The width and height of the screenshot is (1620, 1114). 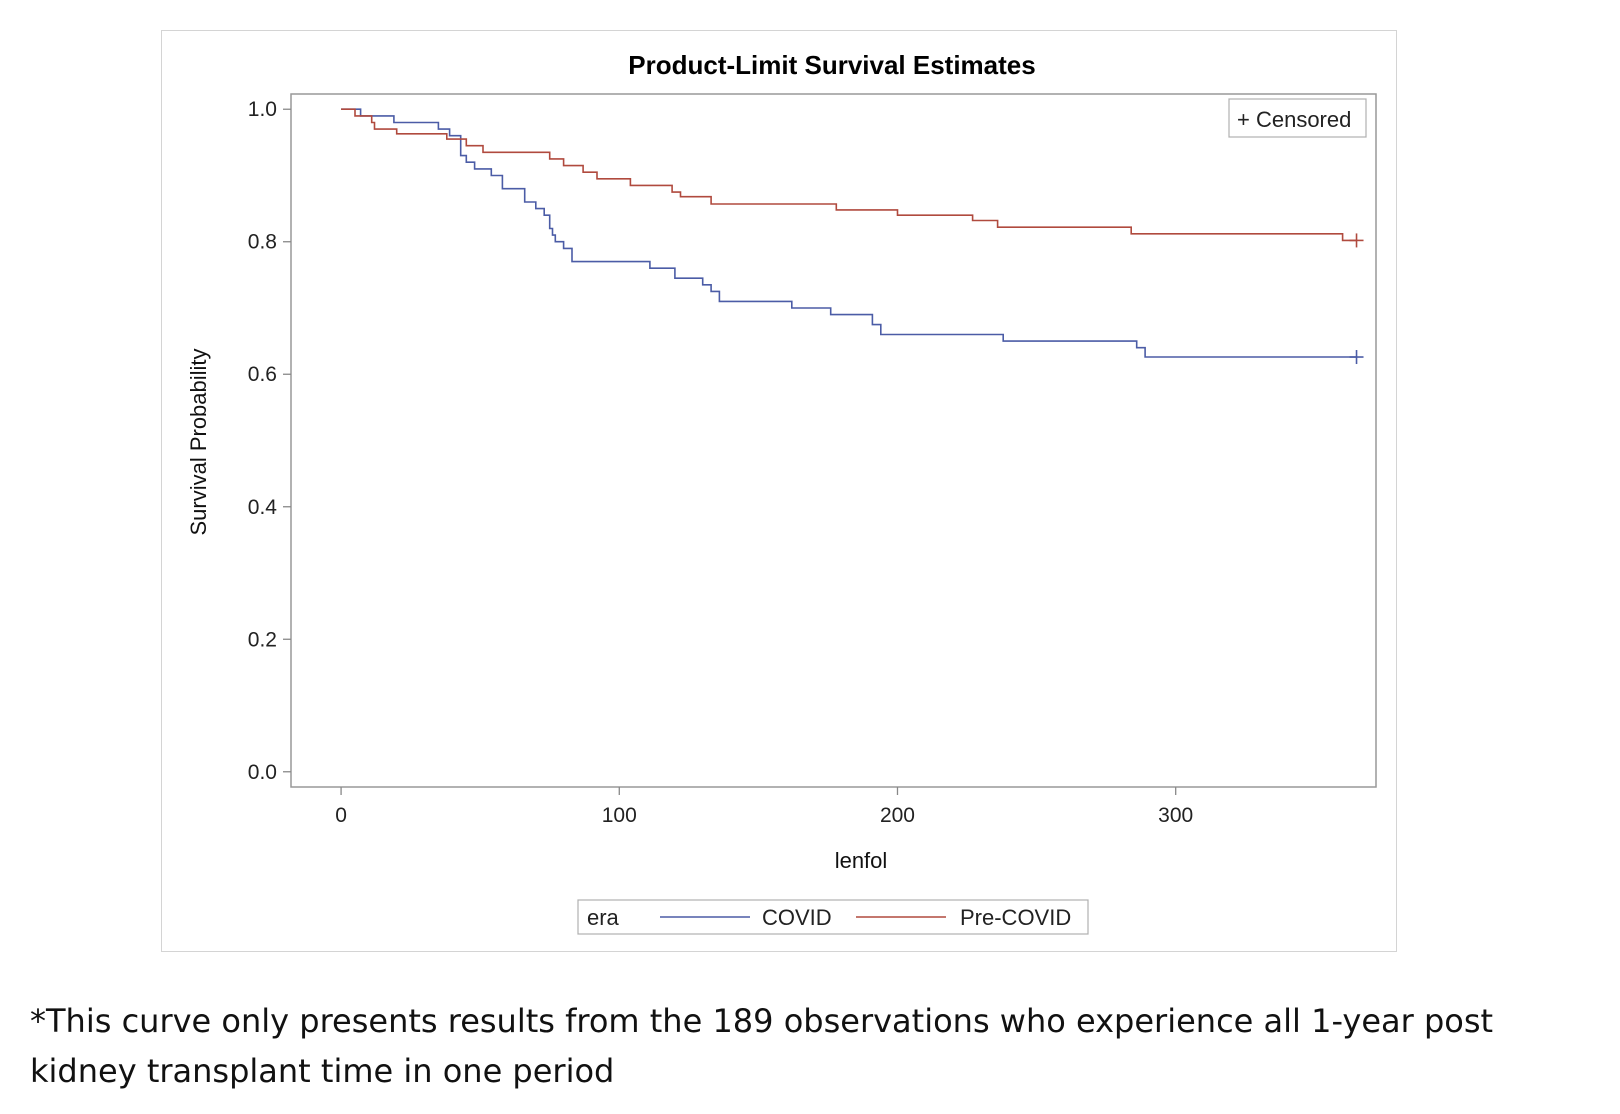 What do you see at coordinates (897, 815) in the screenshot?
I see `x-tick-label: 200` at bounding box center [897, 815].